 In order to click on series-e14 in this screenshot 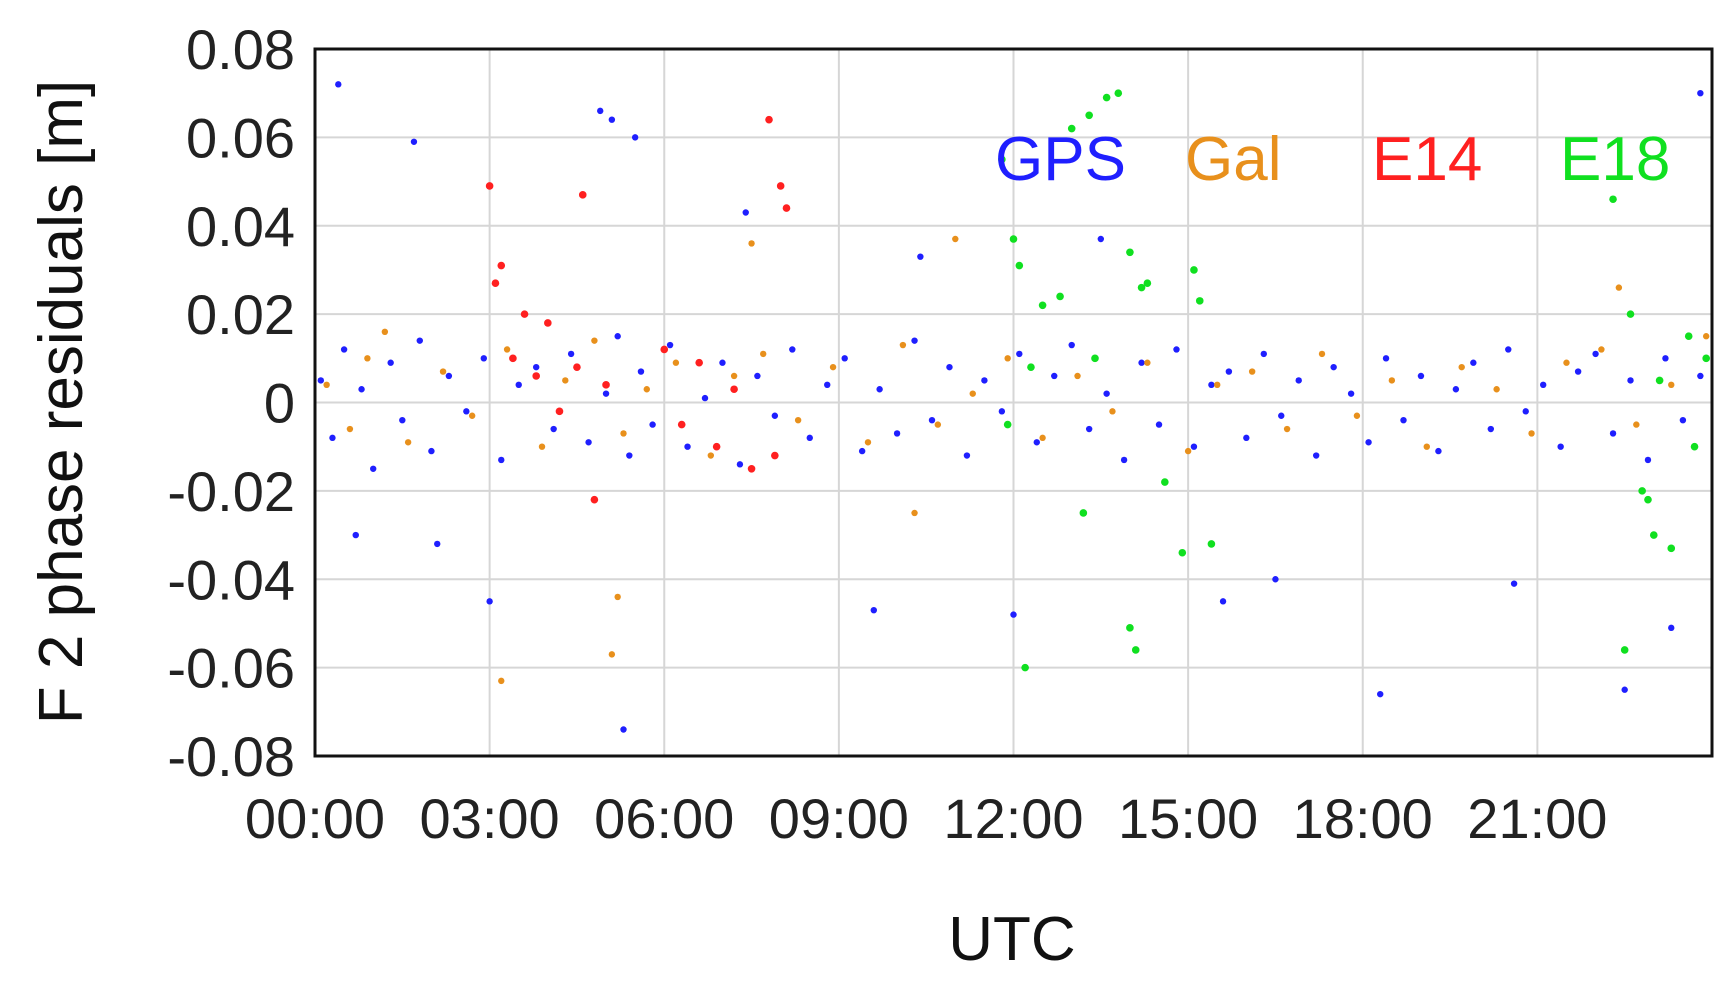, I will do `click(638, 309)`.